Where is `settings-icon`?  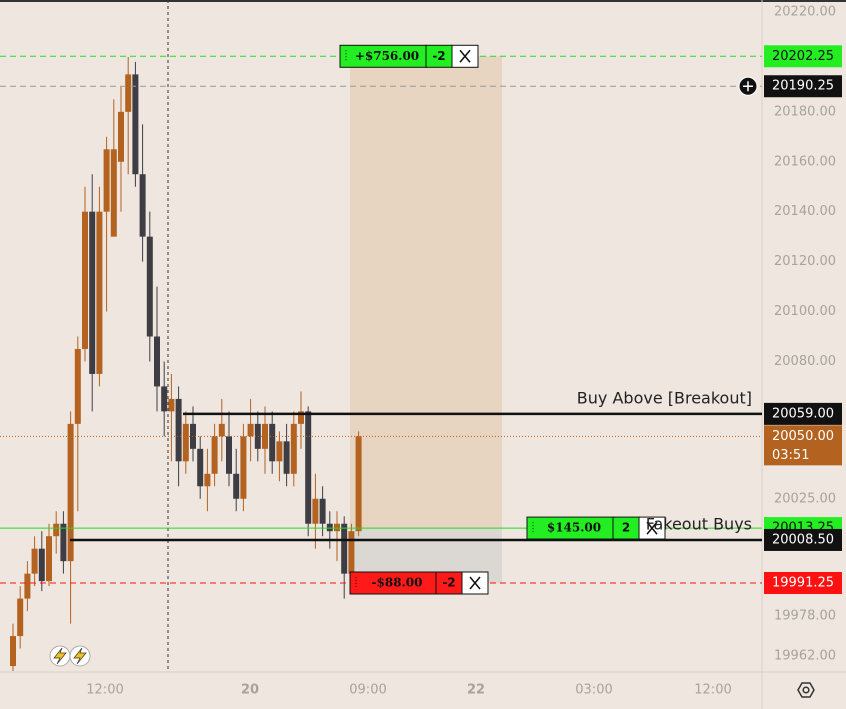
settings-icon is located at coordinates (806, 690).